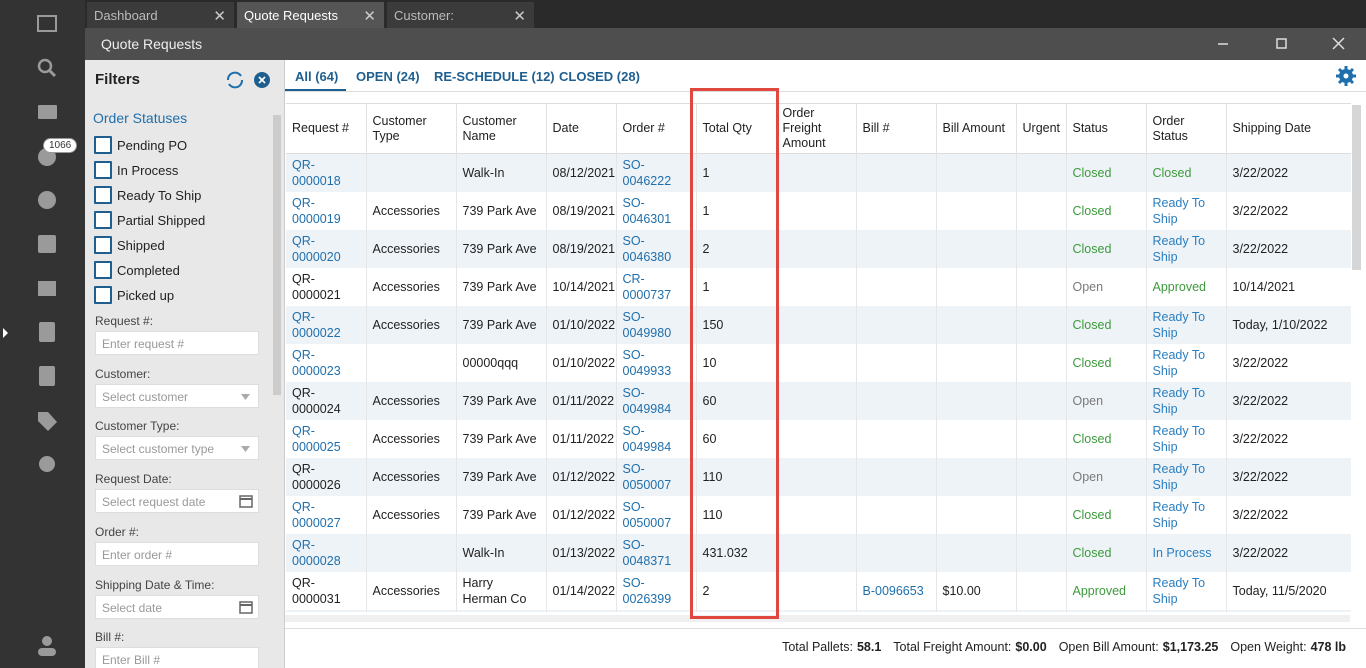  What do you see at coordinates (326, 553) in the screenshot?
I see `cell: QR-0000028` at bounding box center [326, 553].